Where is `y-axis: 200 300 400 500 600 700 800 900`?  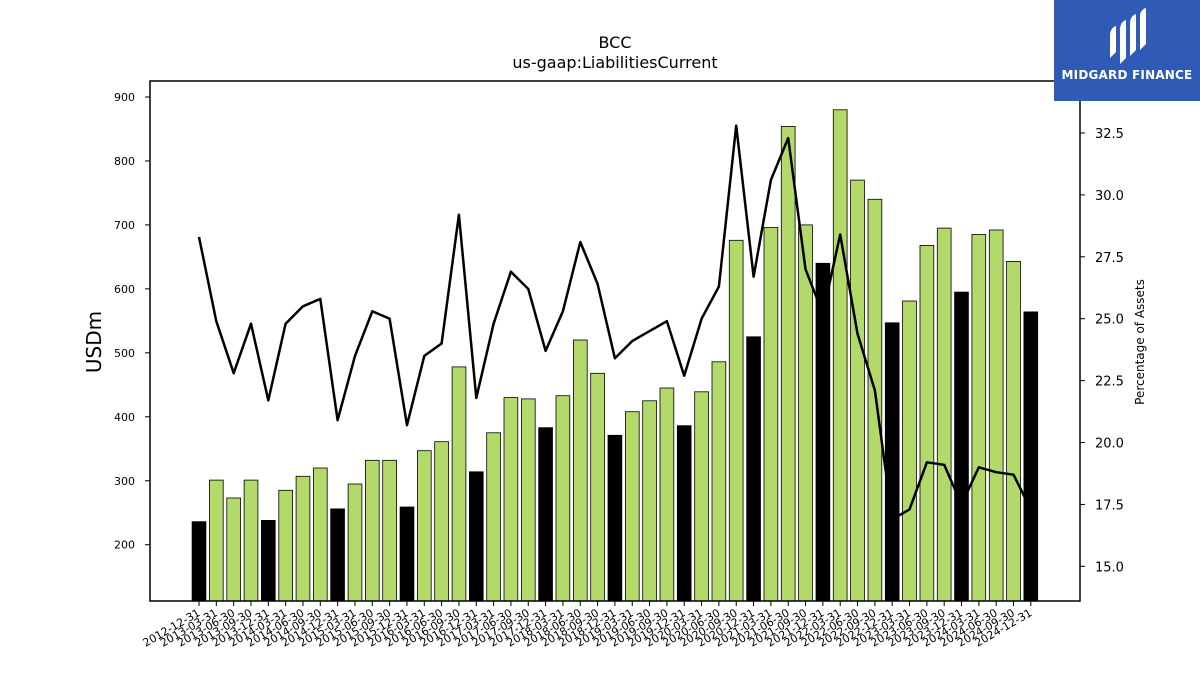
y-axis: 200 300 400 500 600 700 800 900 is located at coordinates (132, 321).